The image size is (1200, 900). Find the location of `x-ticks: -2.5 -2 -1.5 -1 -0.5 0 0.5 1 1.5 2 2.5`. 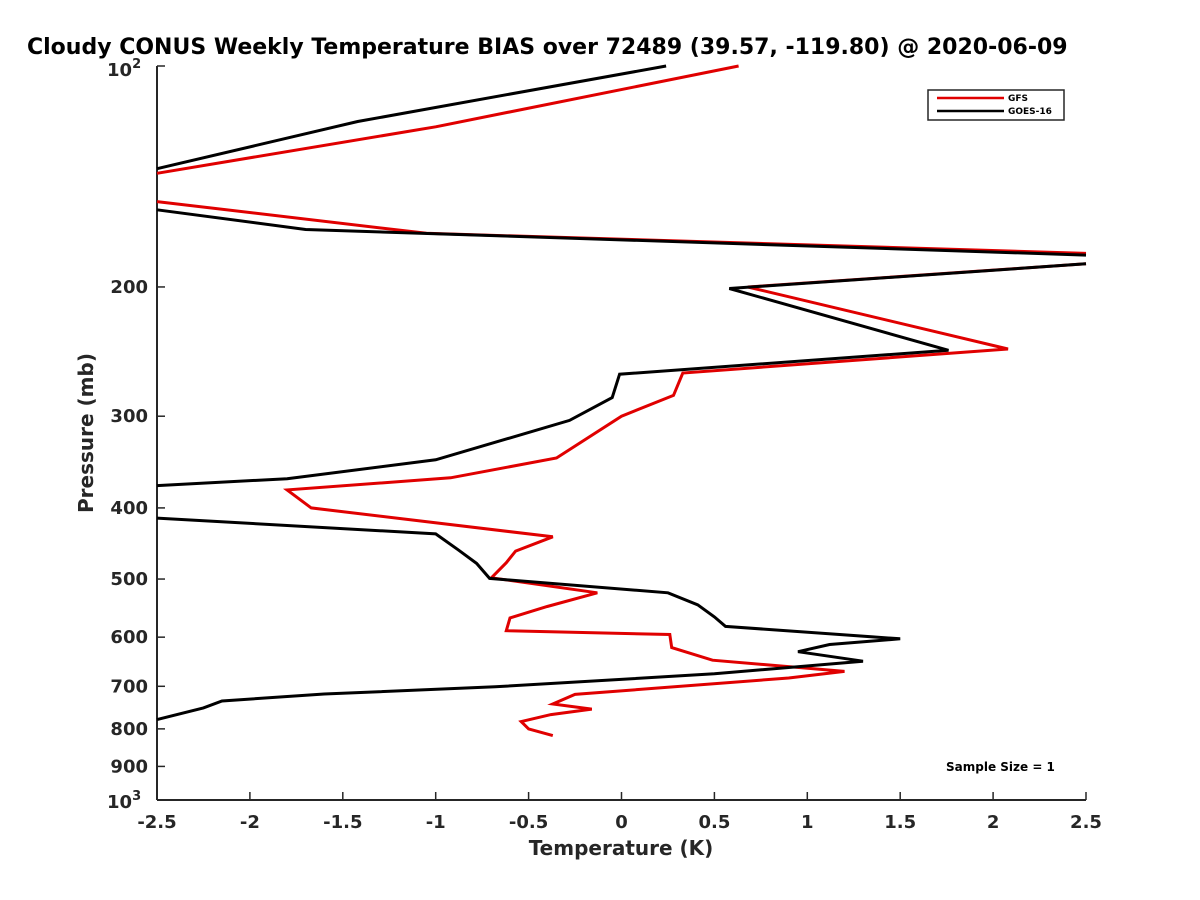

x-ticks: -2.5 -2 -1.5 -1 -0.5 0 0.5 1 1.5 2 2.5 is located at coordinates (619, 812).